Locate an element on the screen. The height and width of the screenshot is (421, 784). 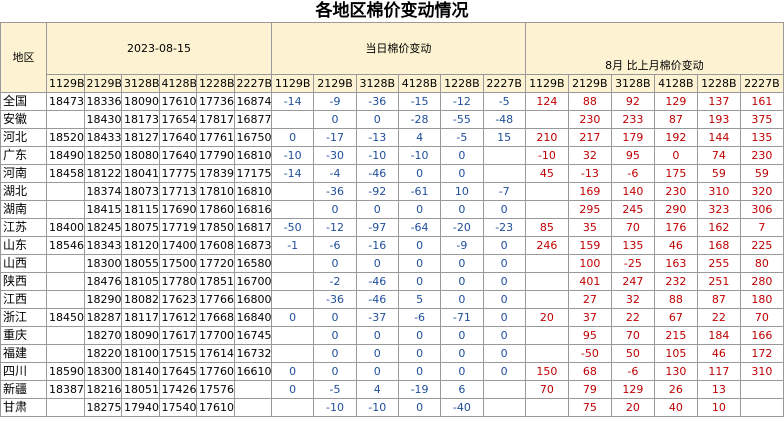
monthly-change: 7 is located at coordinates (761, 227).